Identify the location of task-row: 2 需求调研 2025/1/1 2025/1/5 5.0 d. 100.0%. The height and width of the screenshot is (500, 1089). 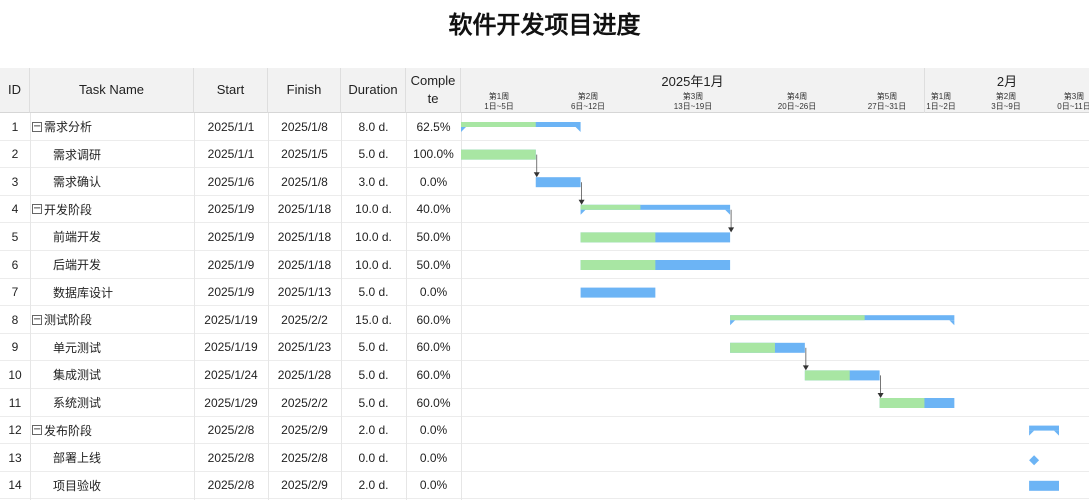
(544, 155).